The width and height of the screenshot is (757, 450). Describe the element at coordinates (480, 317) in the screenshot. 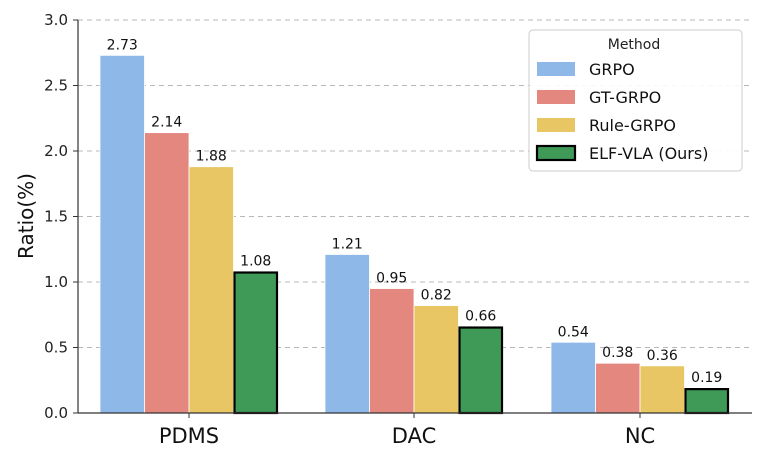

I see `data-label: 0.66` at that location.